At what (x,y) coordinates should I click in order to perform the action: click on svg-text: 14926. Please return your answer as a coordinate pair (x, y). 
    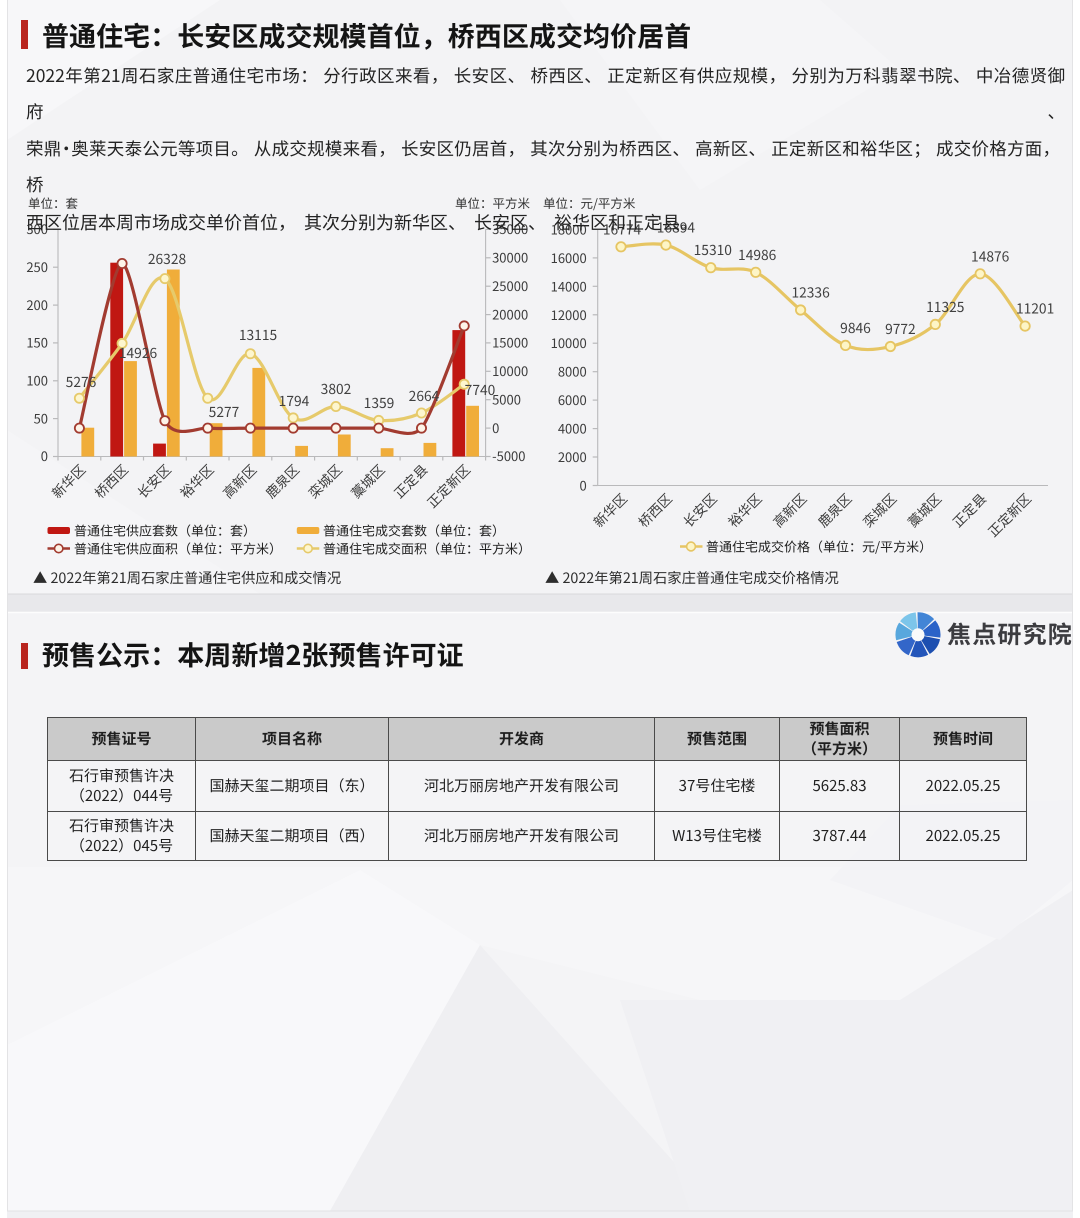
    Looking at the image, I should click on (138, 352).